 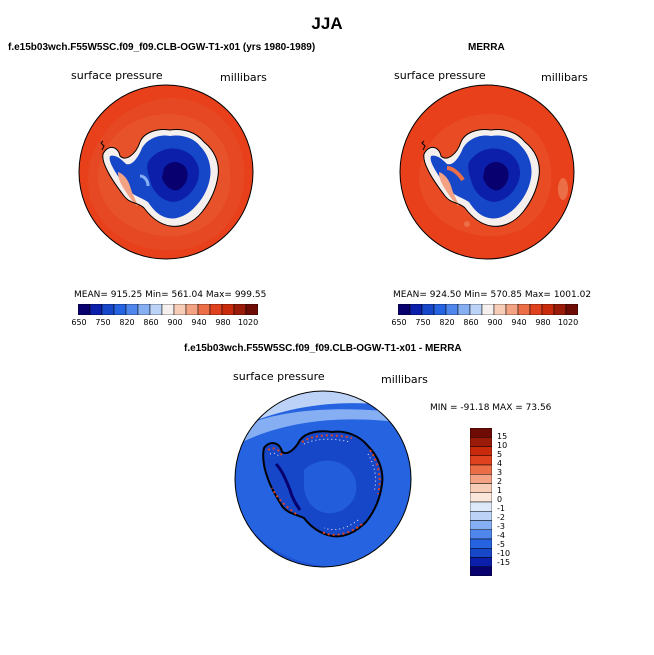 I want to click on cb1-label: 1020, so click(x=248, y=322).